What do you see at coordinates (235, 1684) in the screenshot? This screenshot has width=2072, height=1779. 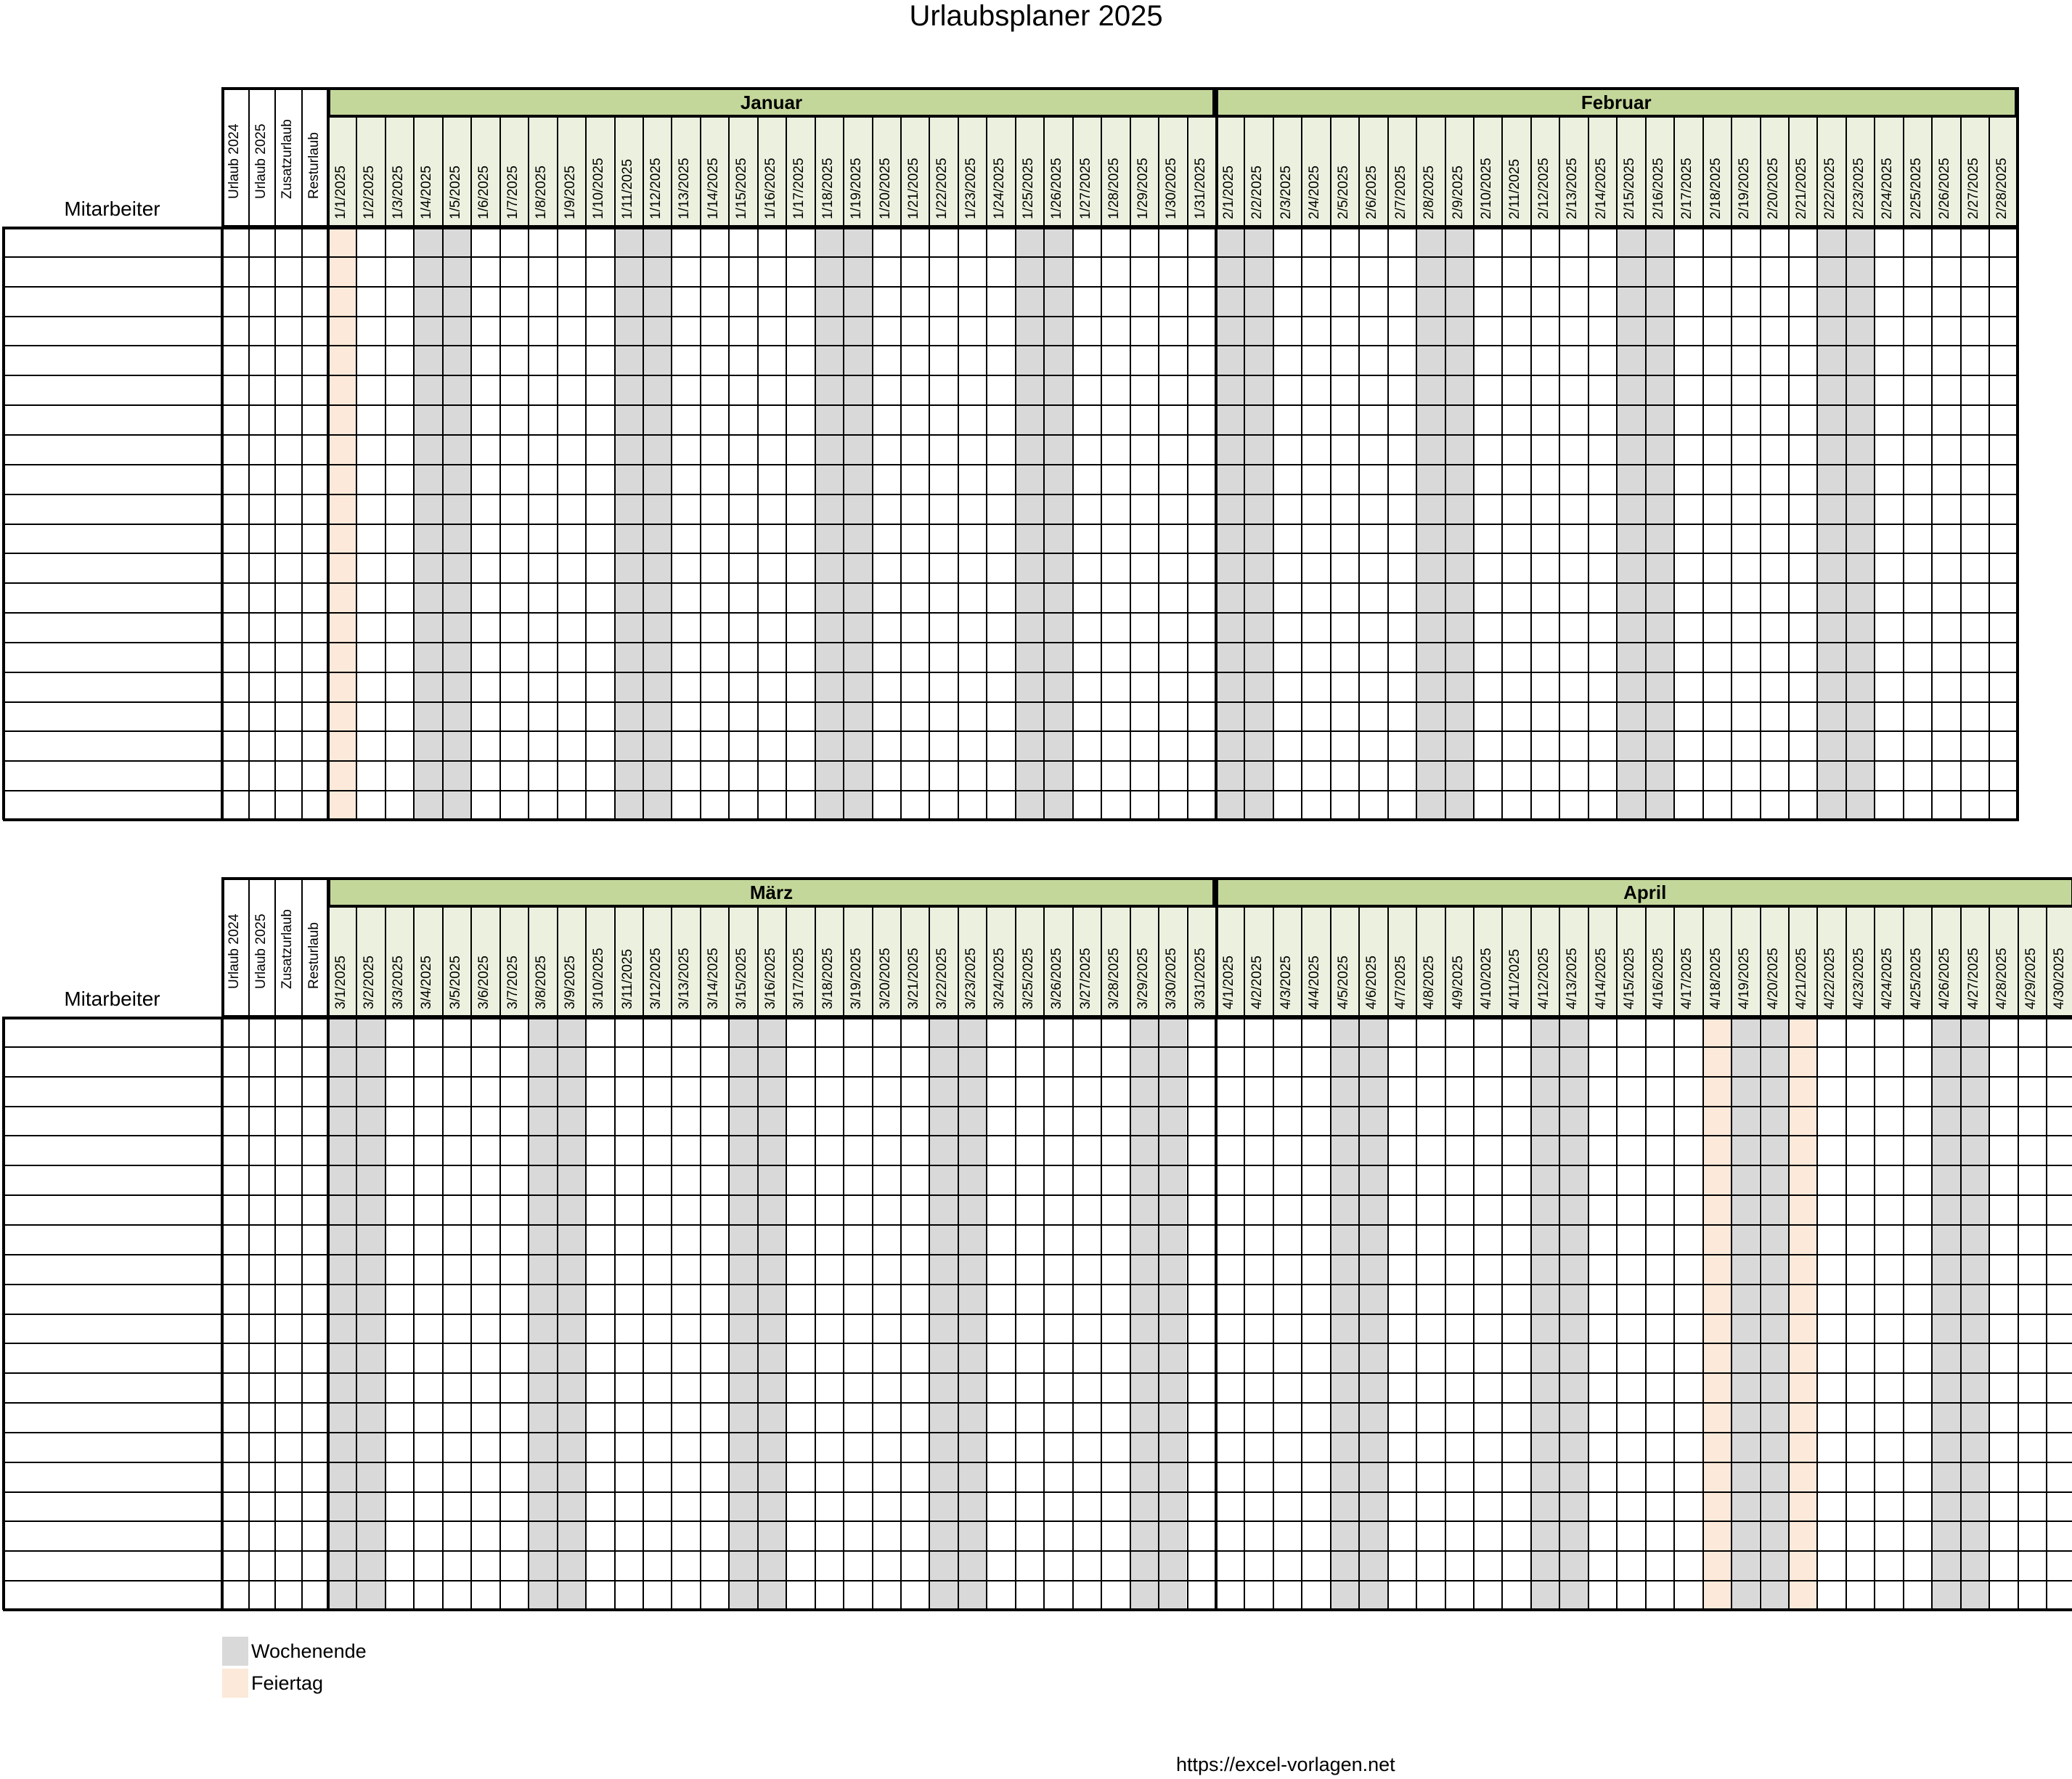 I see `legend-swatch-holiday` at bounding box center [235, 1684].